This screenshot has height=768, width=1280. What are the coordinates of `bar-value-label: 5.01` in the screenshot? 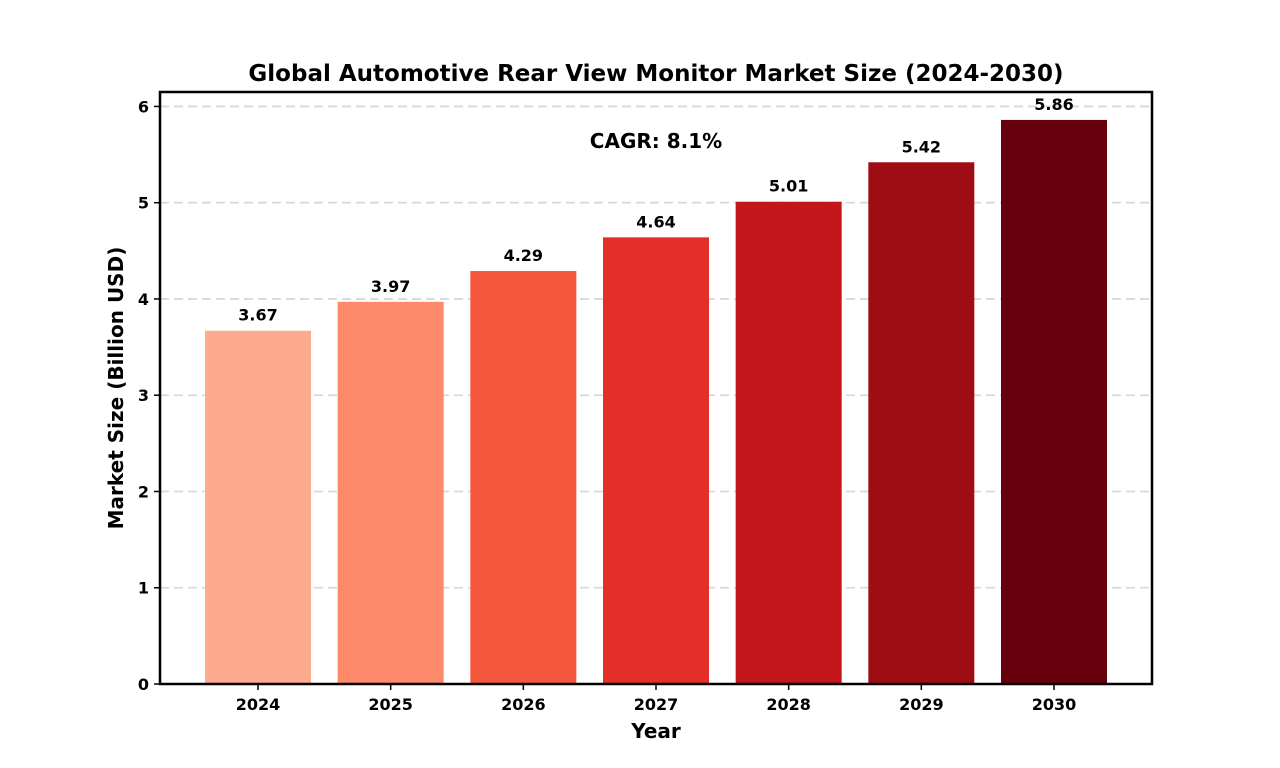 It's located at (788, 186).